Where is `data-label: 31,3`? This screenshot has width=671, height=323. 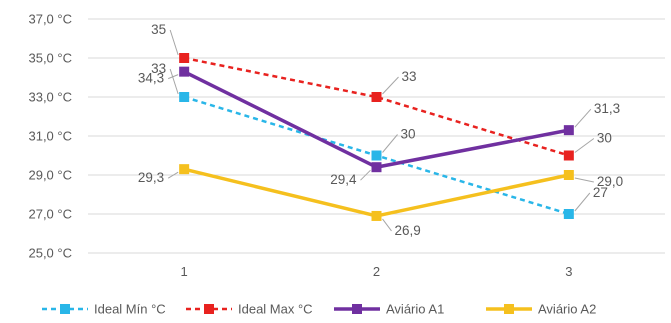 data-label: 31,3 is located at coordinates (607, 108).